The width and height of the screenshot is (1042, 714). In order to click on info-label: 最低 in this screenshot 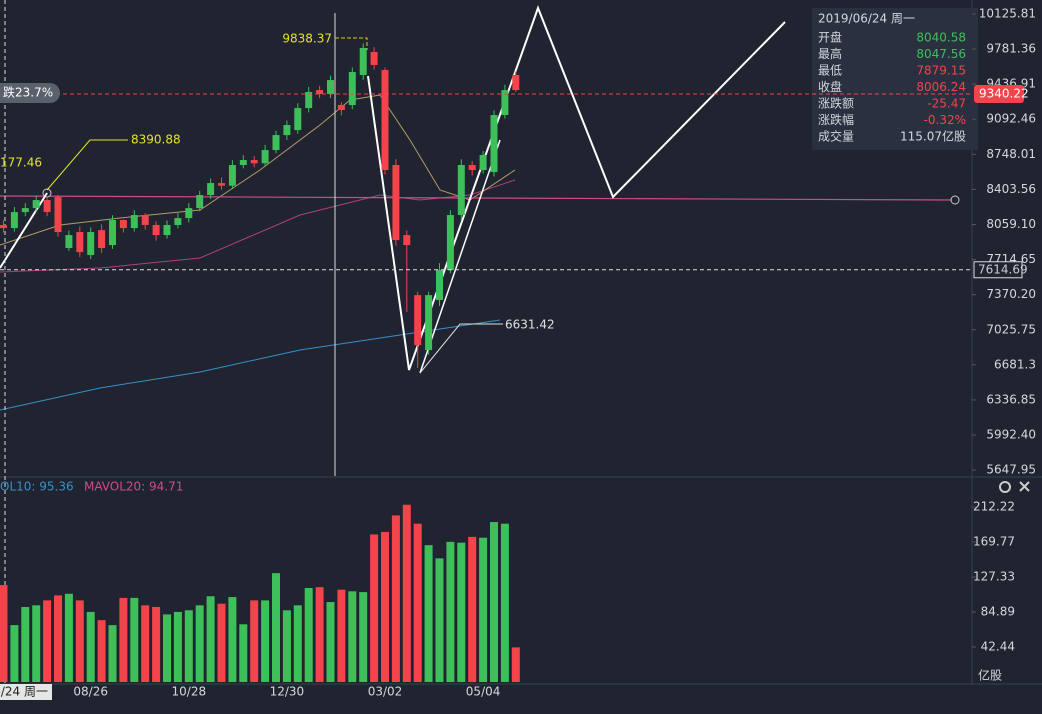, I will do `click(830, 71)`.